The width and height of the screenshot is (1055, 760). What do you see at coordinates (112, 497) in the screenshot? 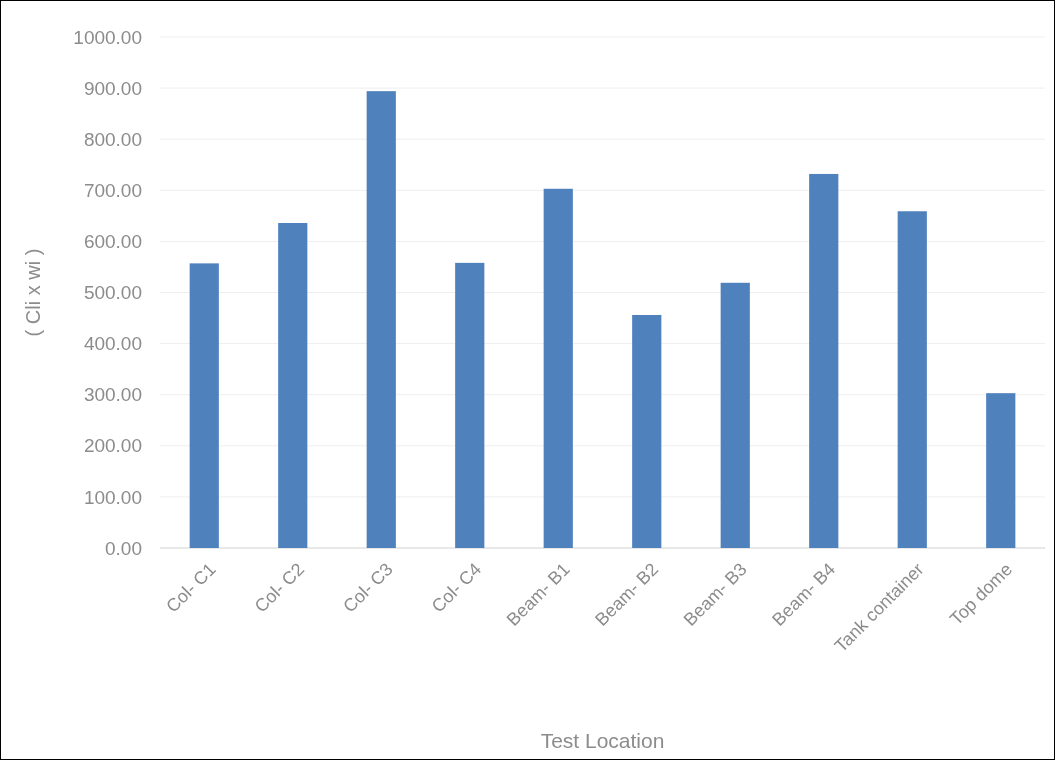
I see `y-tick-label: 100.00` at bounding box center [112, 497].